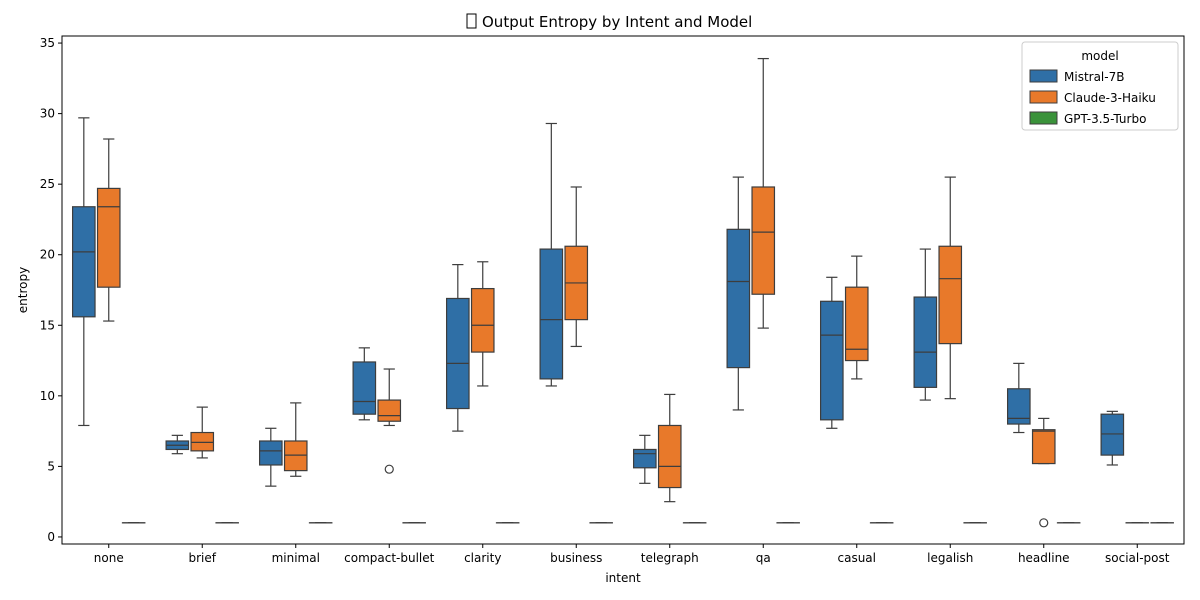 This screenshot has width=1200, height=600. Describe the element at coordinates (51, 537) in the screenshot. I see `y-tick-label: 0` at that location.